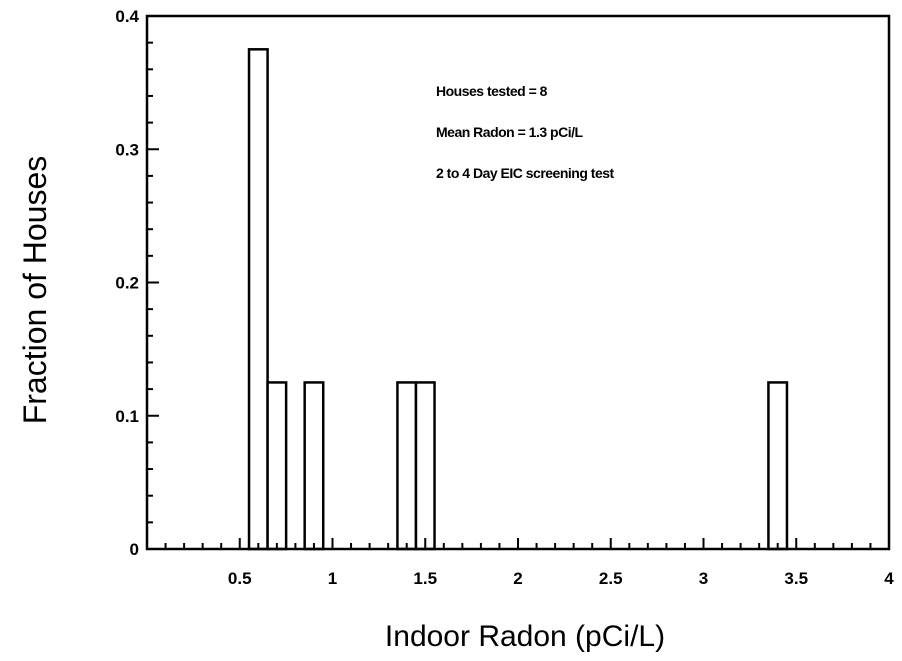  I want to click on y-axis-label: Fraction of Houses, so click(35, 290).